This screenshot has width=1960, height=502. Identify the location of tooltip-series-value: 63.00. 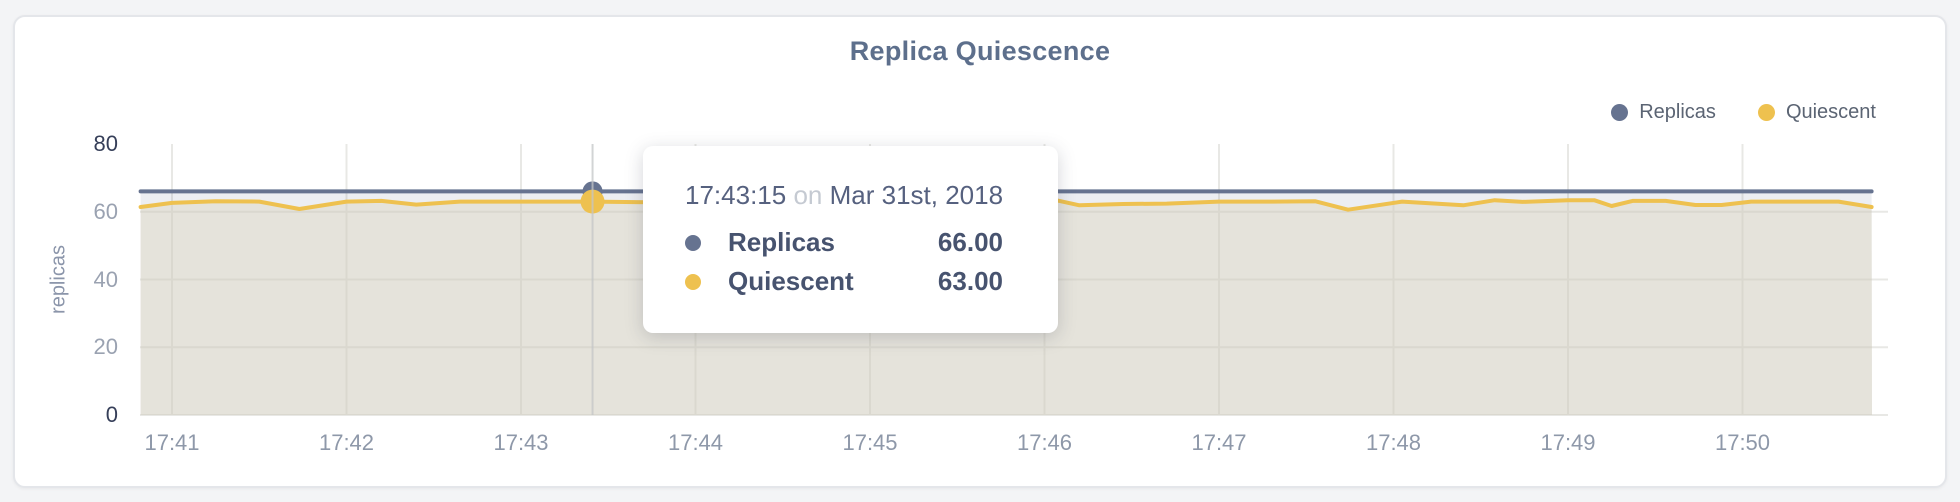
(970, 281).